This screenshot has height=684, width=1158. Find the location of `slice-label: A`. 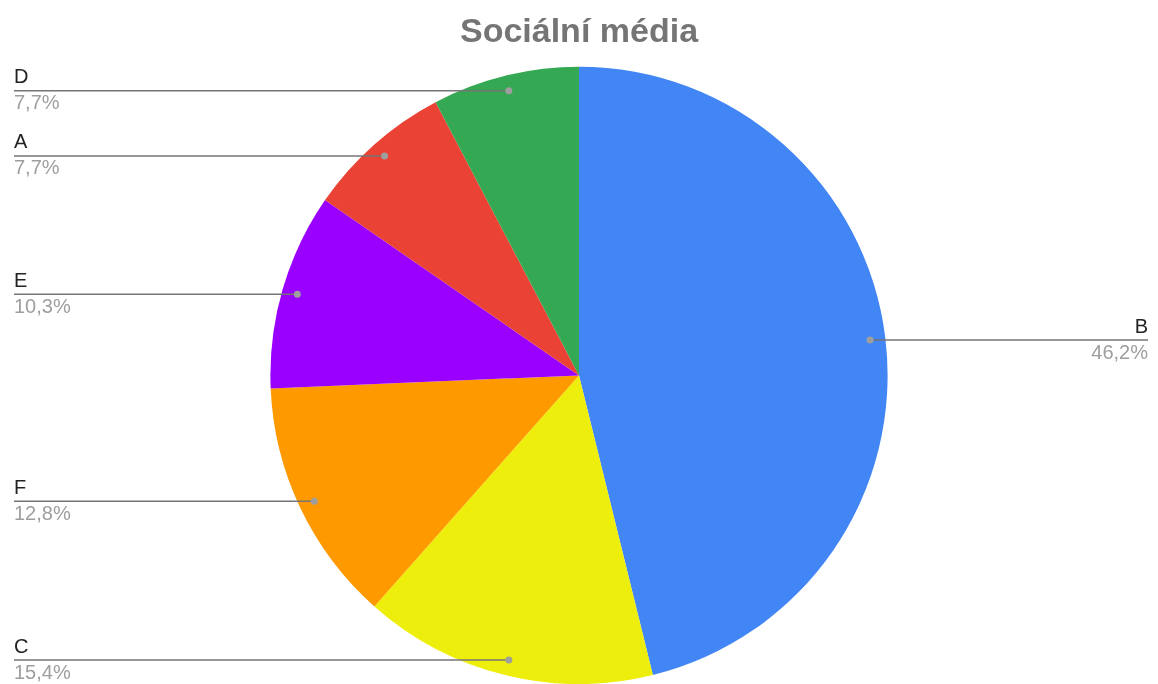

slice-label: A is located at coordinates (21, 141).